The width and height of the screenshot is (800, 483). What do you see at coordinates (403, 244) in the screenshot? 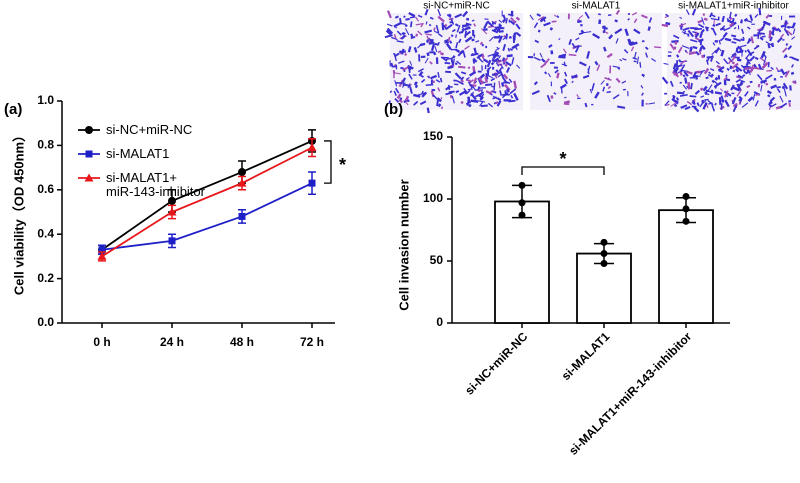
I see `y-axis-label: Cell invasion number` at bounding box center [403, 244].